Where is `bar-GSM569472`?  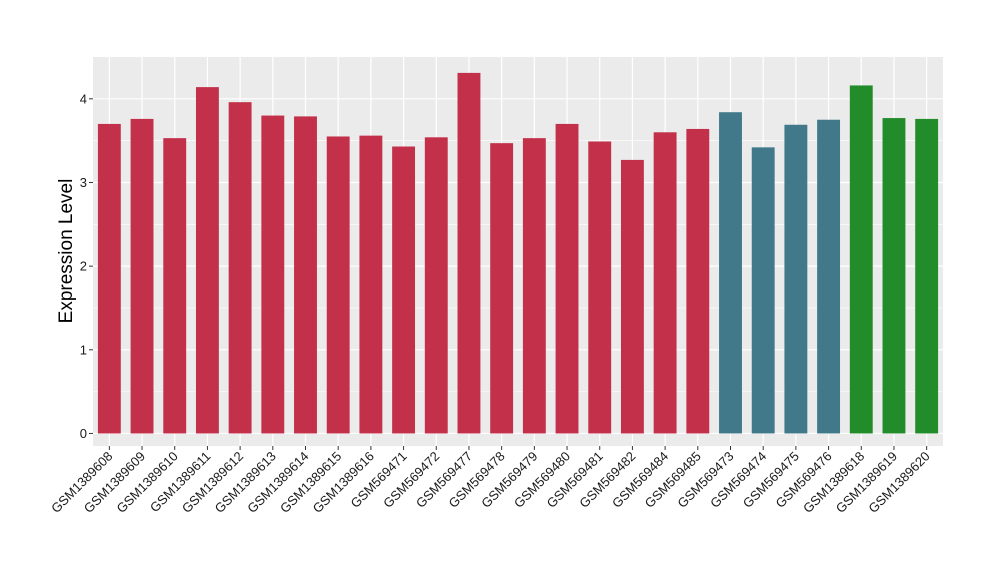
bar-GSM569472 is located at coordinates (436, 285).